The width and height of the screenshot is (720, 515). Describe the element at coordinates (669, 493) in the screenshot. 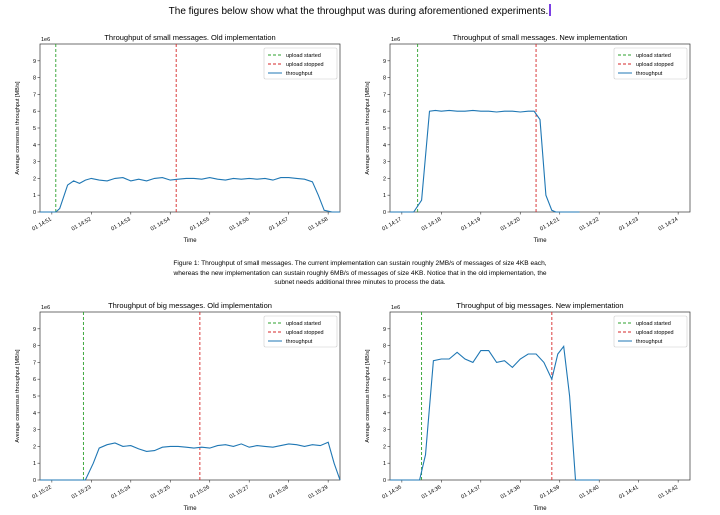

I see `x-tick-label: 01 14:42` at that location.